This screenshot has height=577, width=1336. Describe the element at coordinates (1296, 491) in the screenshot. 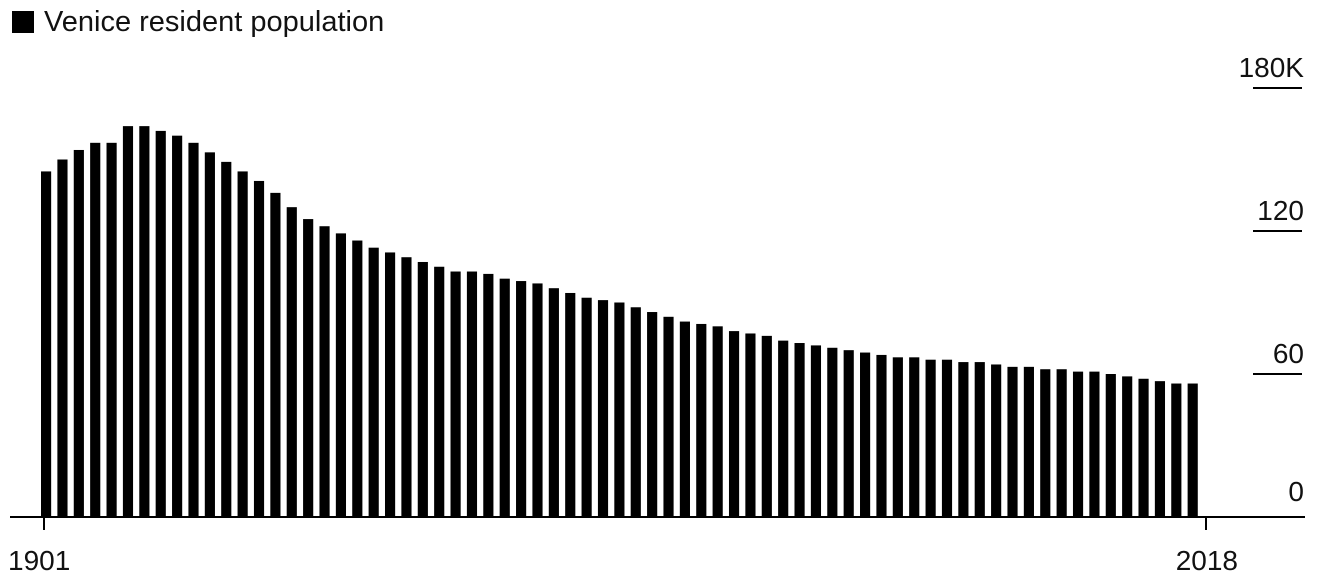

I see `y-tick-label-3: 0` at that location.